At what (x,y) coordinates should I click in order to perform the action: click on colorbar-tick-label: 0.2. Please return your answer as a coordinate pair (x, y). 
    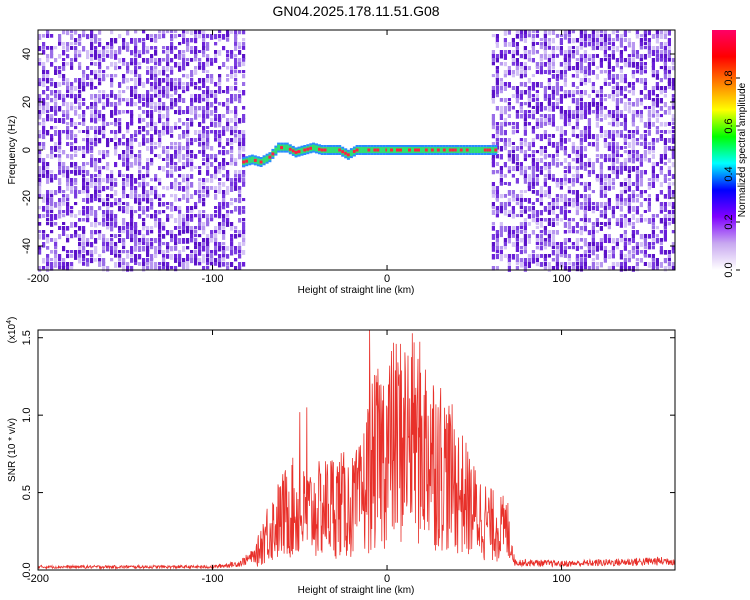
    Looking at the image, I should click on (729, 221).